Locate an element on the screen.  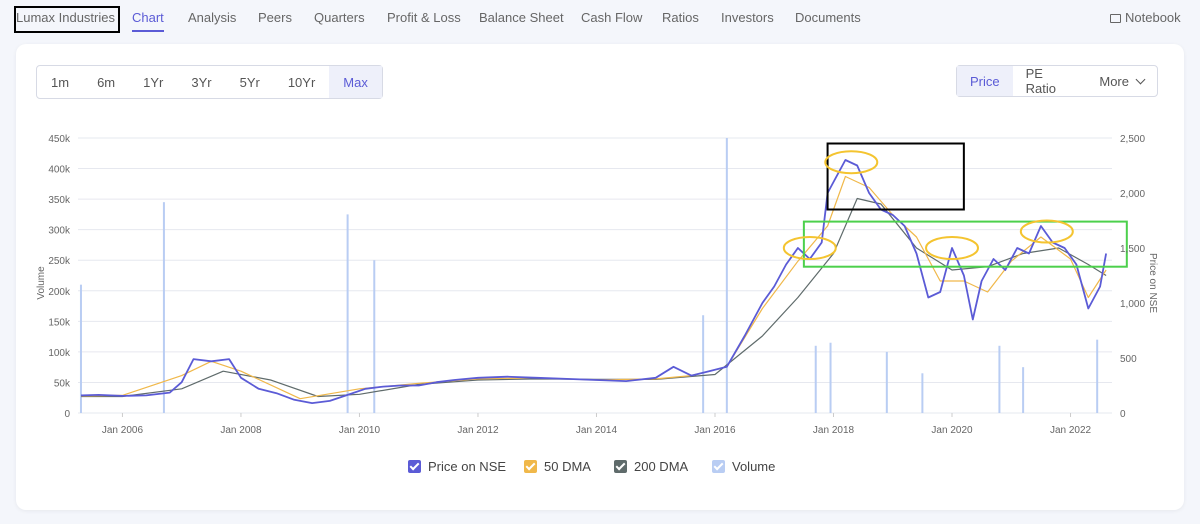
range-max-button: Max is located at coordinates (355, 82).